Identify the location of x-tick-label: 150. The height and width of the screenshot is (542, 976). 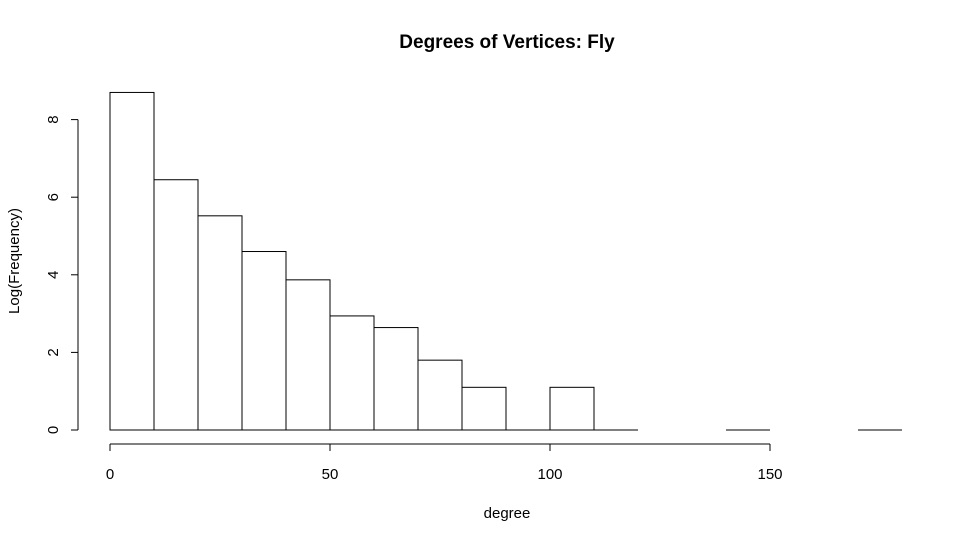
(769, 474).